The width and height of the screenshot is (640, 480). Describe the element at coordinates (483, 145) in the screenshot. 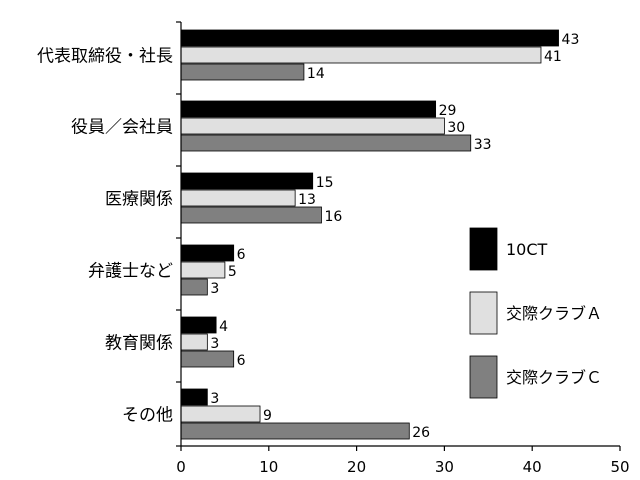

I see `value-label-2-series-3: 33` at that location.